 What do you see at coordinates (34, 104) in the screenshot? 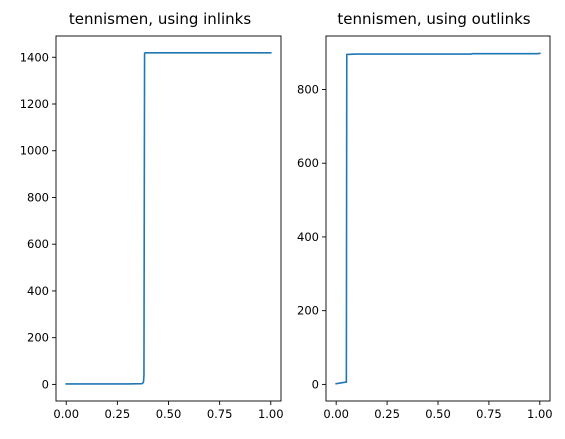
I see `left-ytick-label-6: 1200` at bounding box center [34, 104].